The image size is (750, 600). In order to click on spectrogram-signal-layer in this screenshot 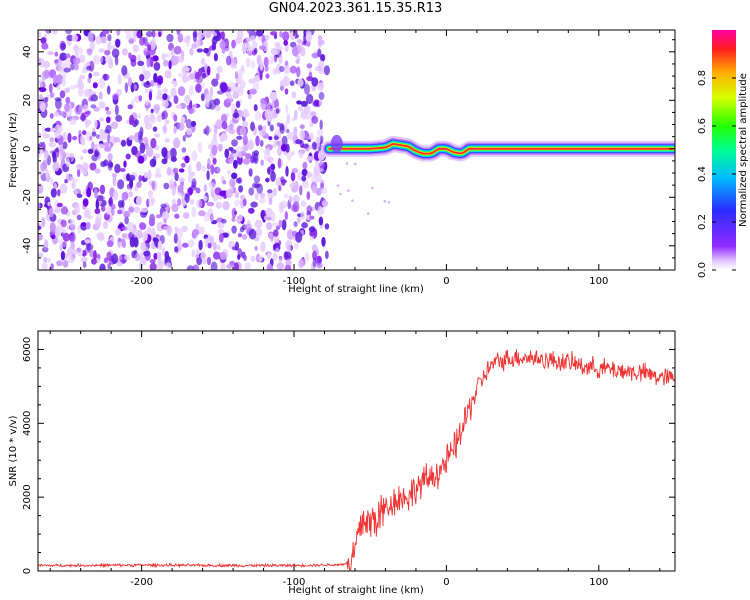, I will do `click(501, 149)`.